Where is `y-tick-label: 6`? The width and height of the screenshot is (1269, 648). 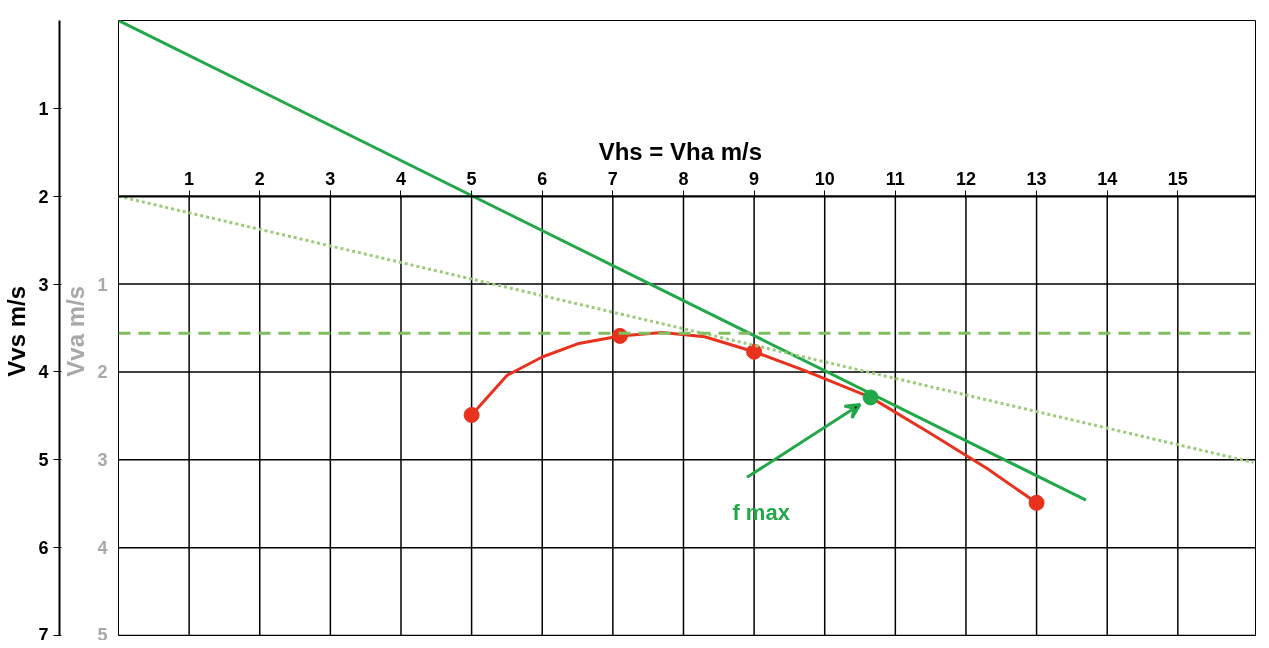
y-tick-label: 6 is located at coordinates (43, 548).